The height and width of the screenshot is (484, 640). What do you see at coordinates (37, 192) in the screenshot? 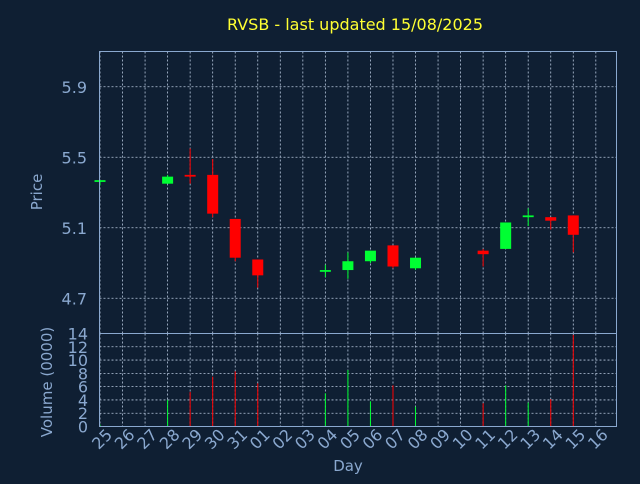
I see `price-axis-label: Price` at bounding box center [37, 192].